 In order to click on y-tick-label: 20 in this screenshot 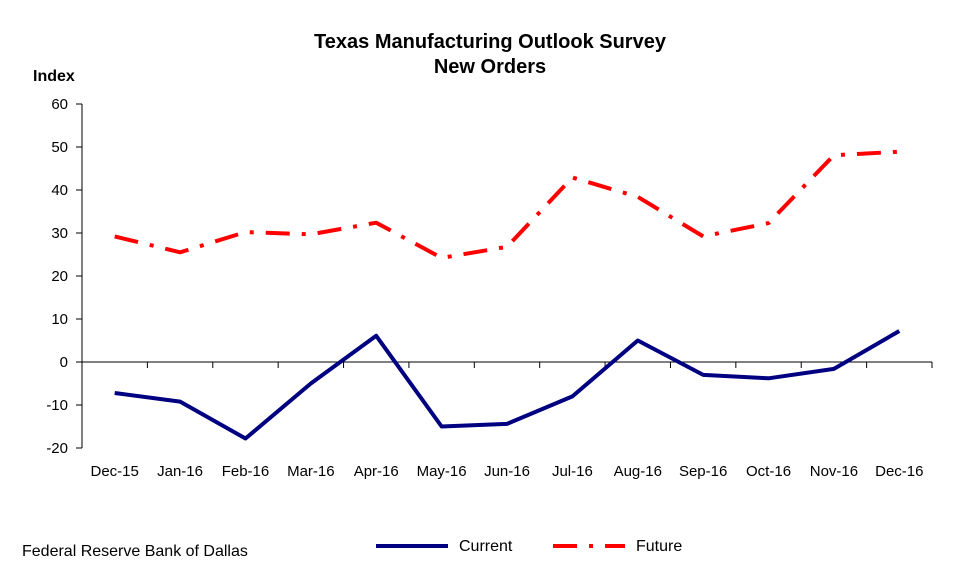, I will do `click(59, 276)`.